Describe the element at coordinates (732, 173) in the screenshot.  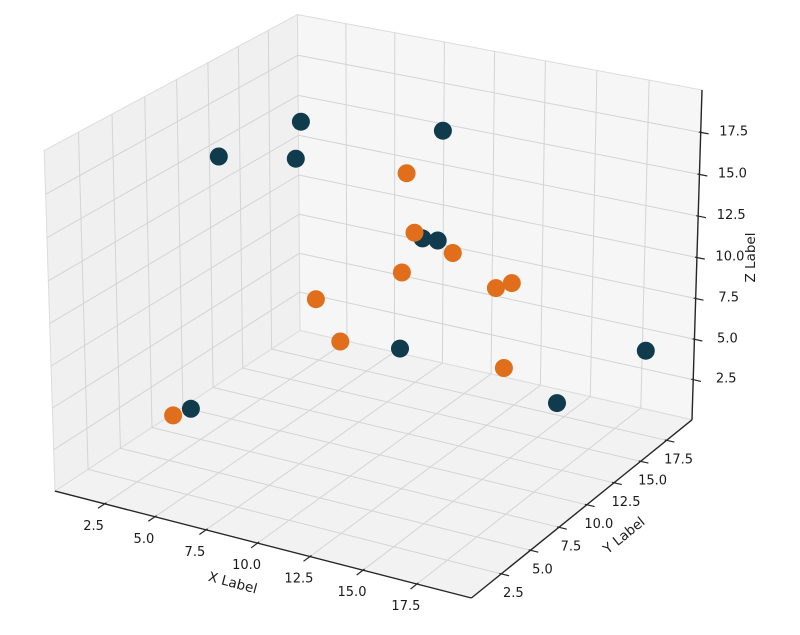
I see `z-axis-tick-label: 15.0` at that location.